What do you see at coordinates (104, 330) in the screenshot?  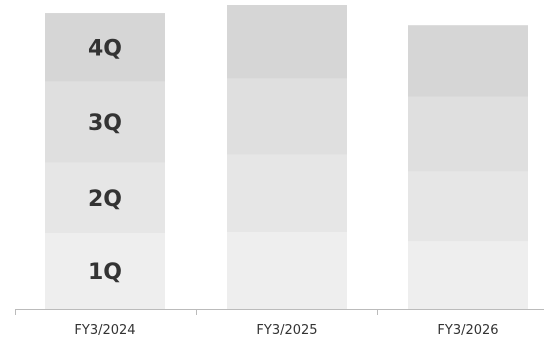 I see `x-tick-label-1: FY3/2024` at bounding box center [104, 330].